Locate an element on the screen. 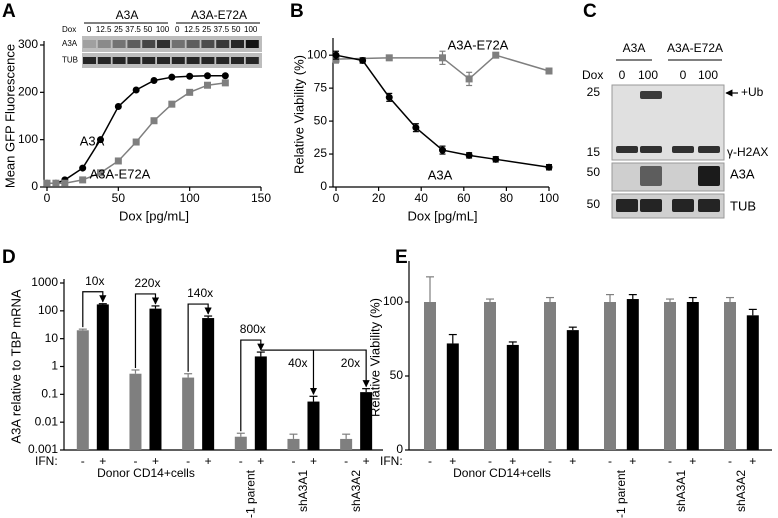  blot-group-label: A3A is located at coordinates (634, 48).